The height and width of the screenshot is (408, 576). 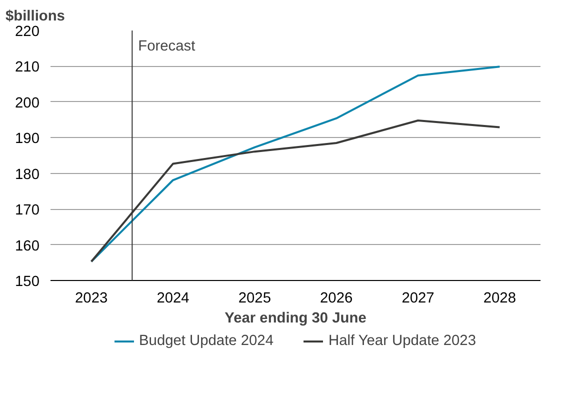 I want to click on legend-label: Half Year Update 2023, so click(x=402, y=341).